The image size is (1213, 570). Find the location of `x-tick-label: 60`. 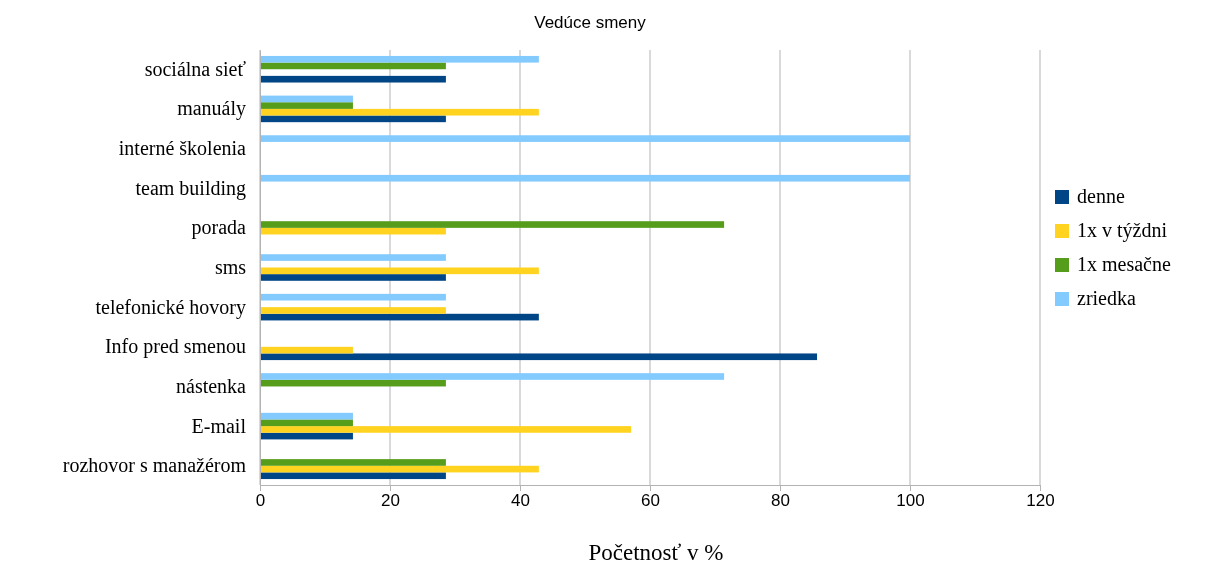

x-tick-label: 60 is located at coordinates (650, 501).